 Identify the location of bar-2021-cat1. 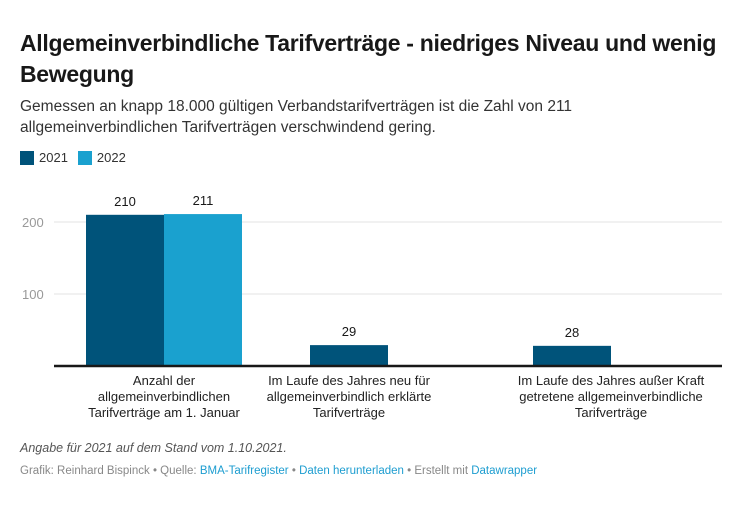
(125, 290).